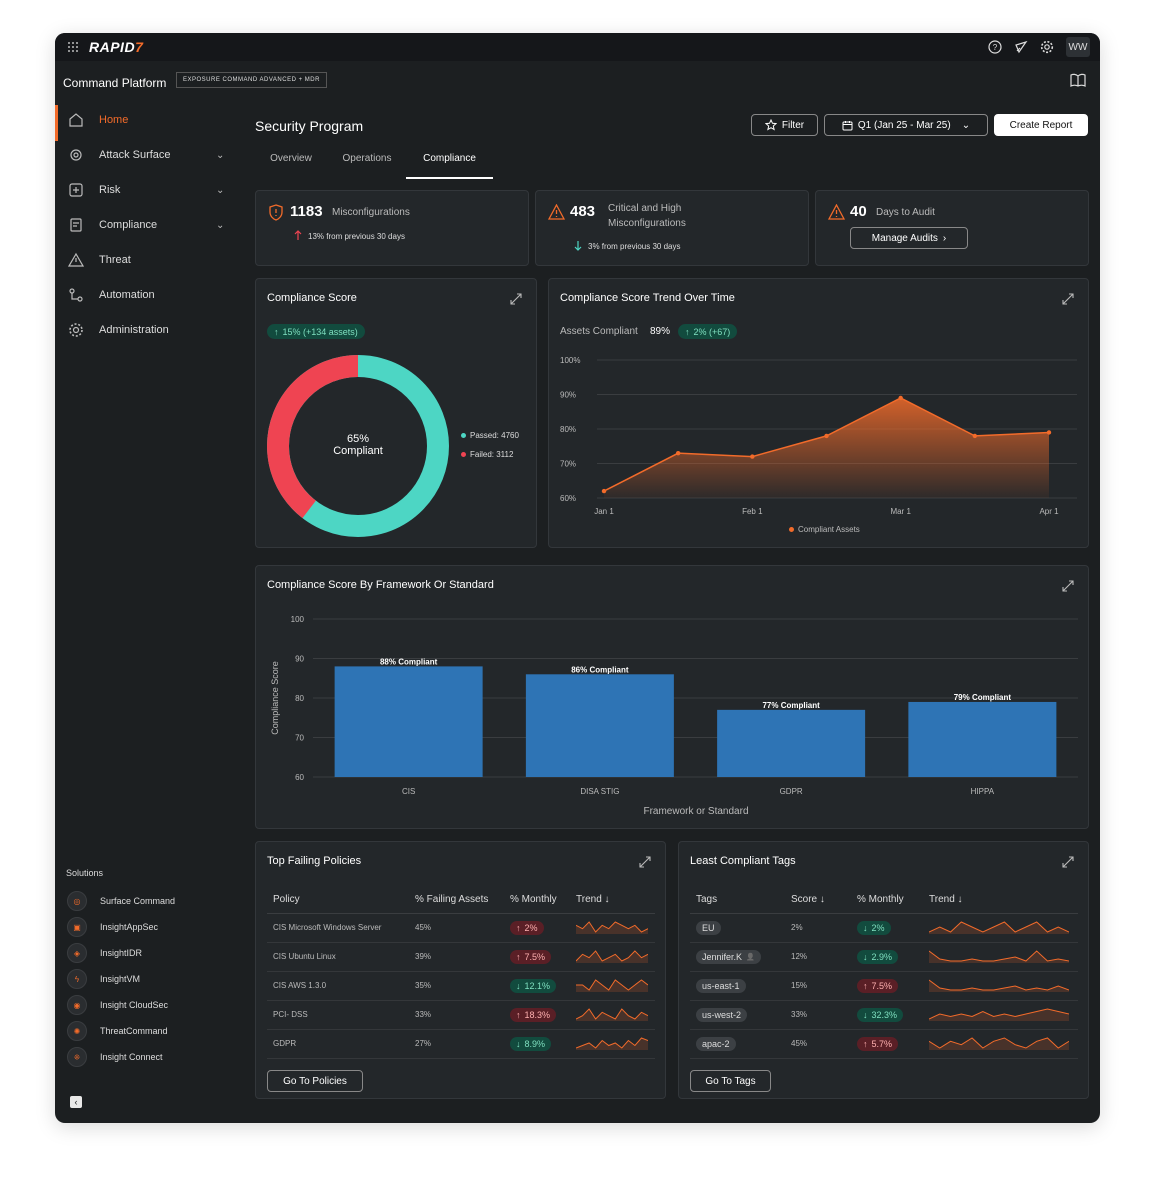  What do you see at coordinates (1041, 125) in the screenshot?
I see `create-report-button: Create Report` at bounding box center [1041, 125].